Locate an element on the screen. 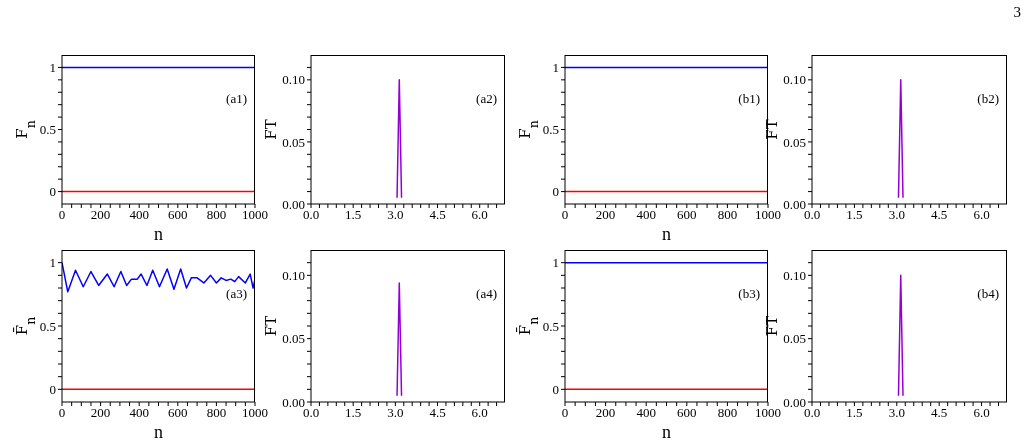  annotation: (a2) is located at coordinates (486, 99).